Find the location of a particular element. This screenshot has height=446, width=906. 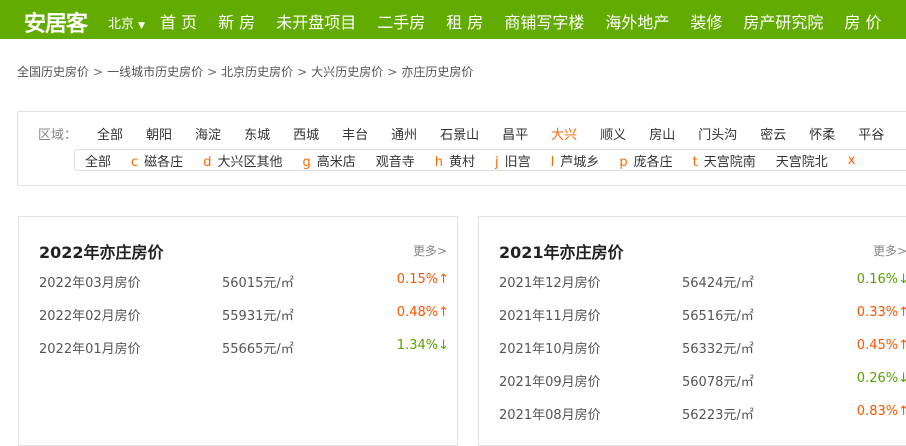

card-title: 2022年亦庄房价 is located at coordinates (101, 252).